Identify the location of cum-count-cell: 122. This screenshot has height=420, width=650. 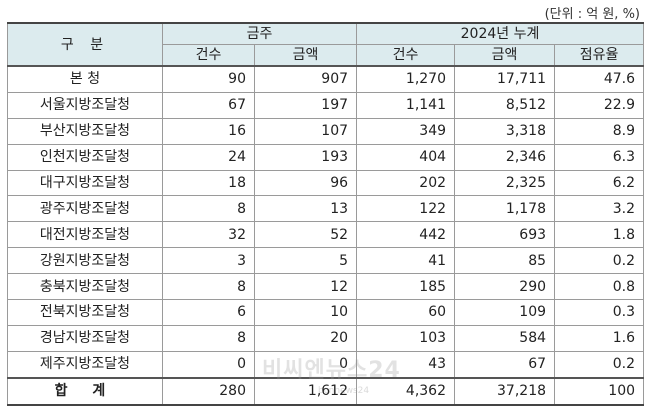
(406, 209).